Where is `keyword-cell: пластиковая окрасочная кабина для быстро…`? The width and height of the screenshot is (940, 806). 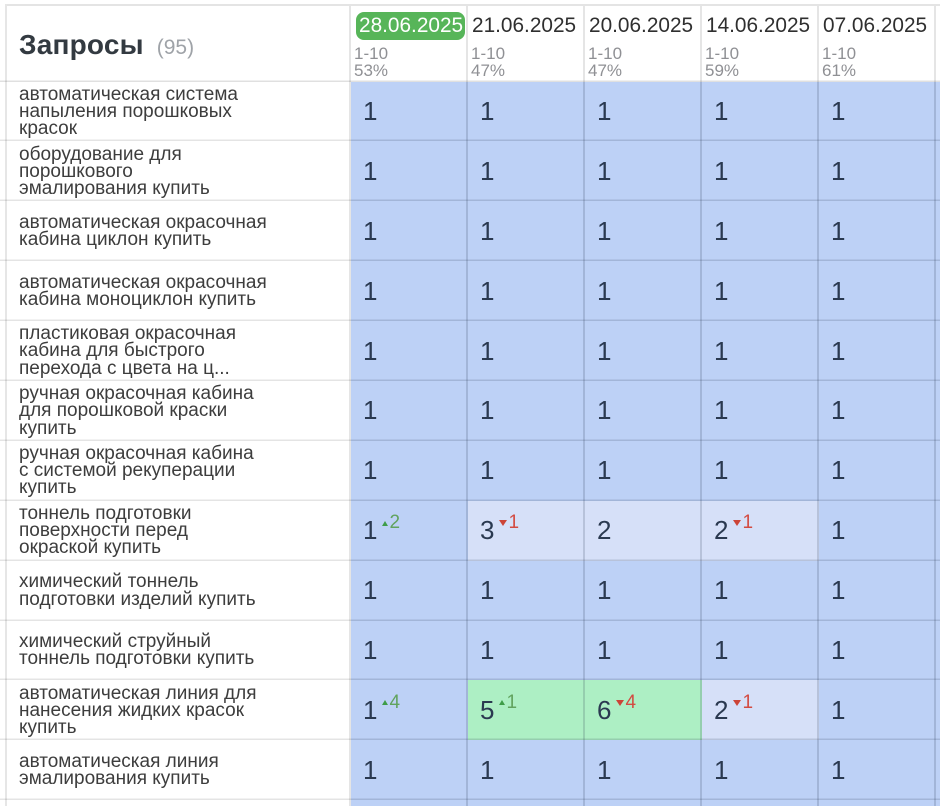 keyword-cell: пластиковая окрасочная кабина для быстро… is located at coordinates (175, 351).